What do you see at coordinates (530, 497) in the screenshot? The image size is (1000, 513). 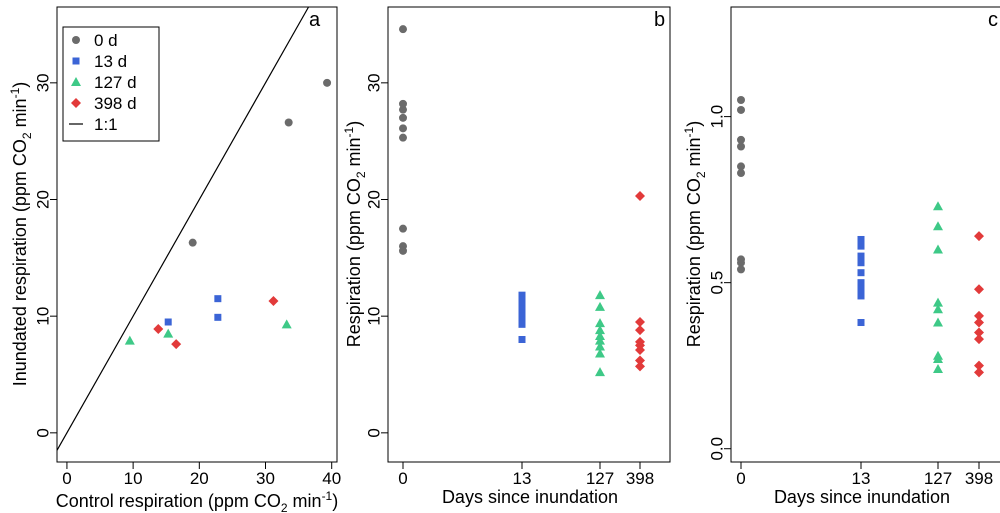 I see `panel-b-x-axis-label: Days since inundation` at bounding box center [530, 497].